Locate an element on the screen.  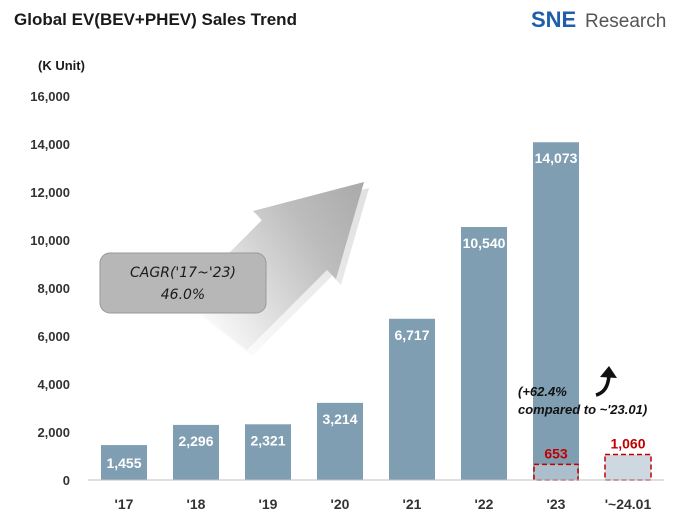
x-tick-label: '17 is located at coordinates (124, 504).